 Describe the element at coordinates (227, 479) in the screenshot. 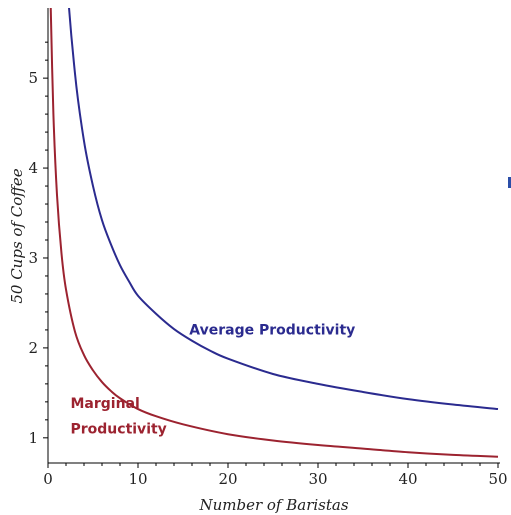

I see `x-tick-label: 20` at that location.